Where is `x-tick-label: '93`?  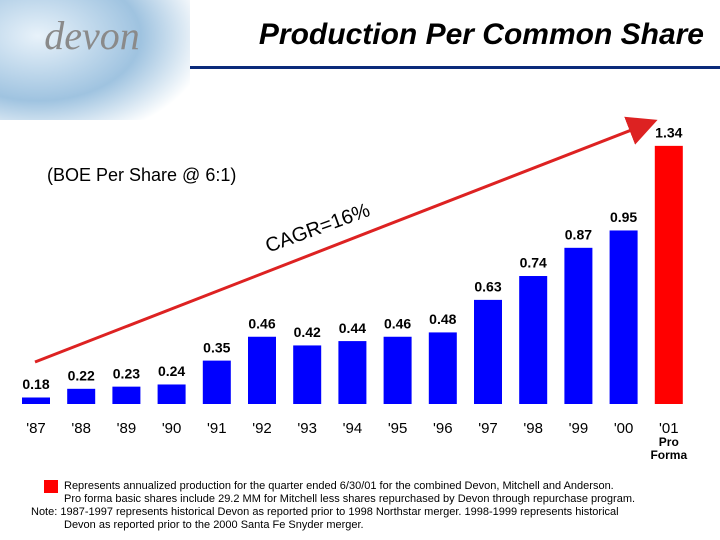
x-tick-label: '93 is located at coordinates (307, 428).